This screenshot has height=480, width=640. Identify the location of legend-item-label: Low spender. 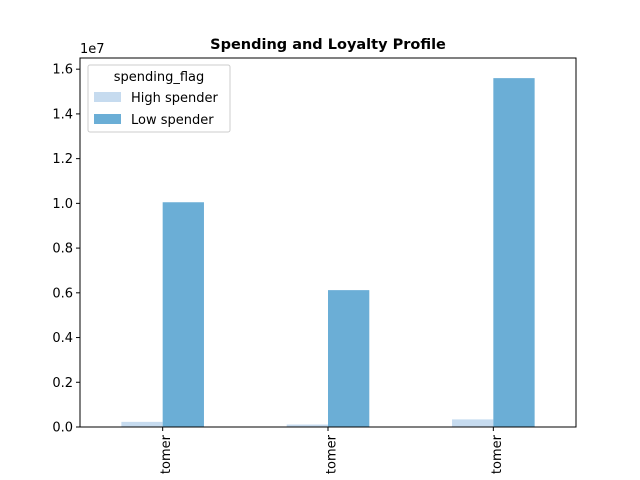
(172, 120).